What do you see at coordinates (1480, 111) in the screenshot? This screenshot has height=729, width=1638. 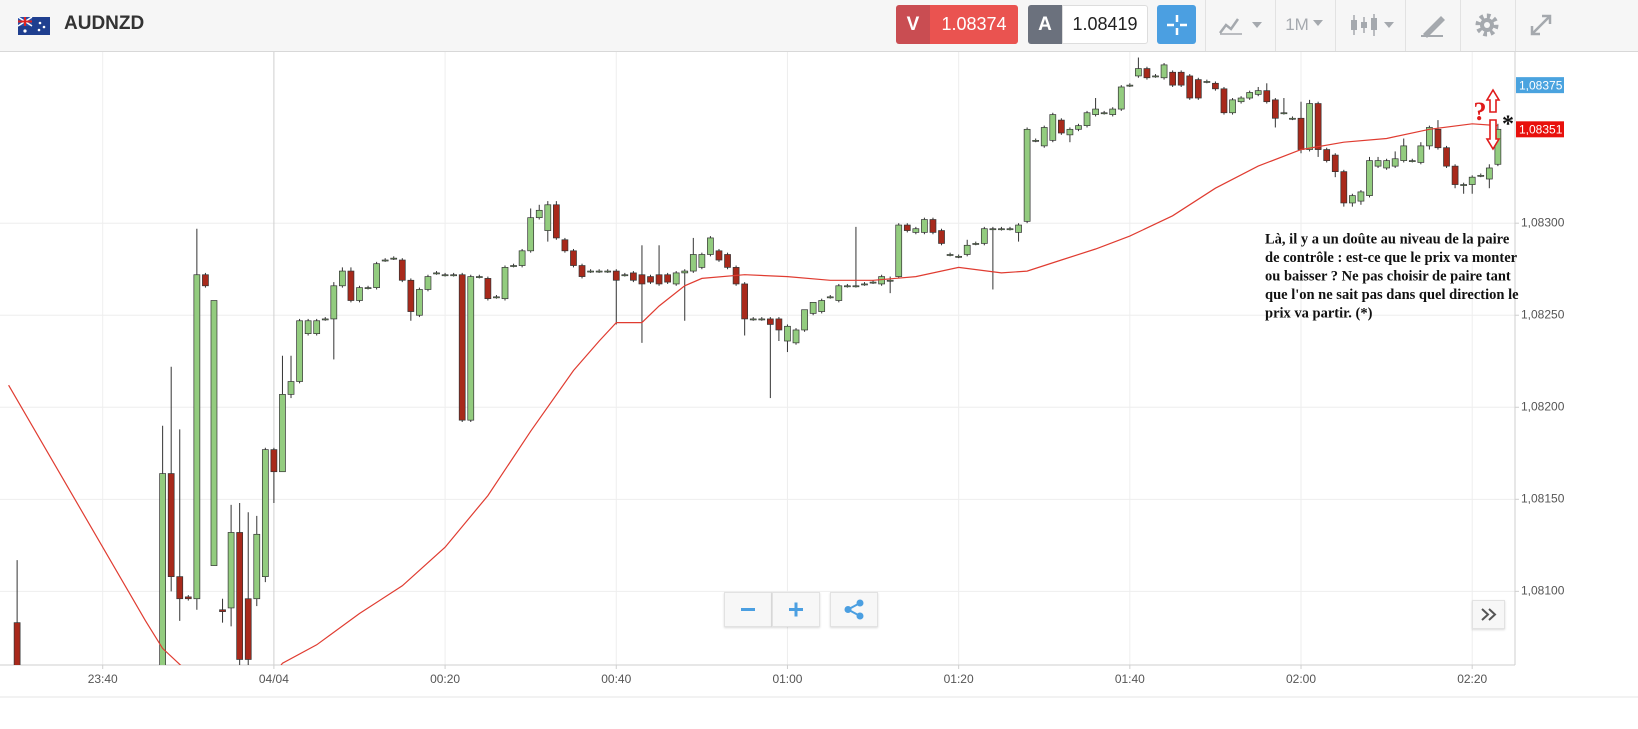 I see `question-mark: ?` at bounding box center [1480, 111].